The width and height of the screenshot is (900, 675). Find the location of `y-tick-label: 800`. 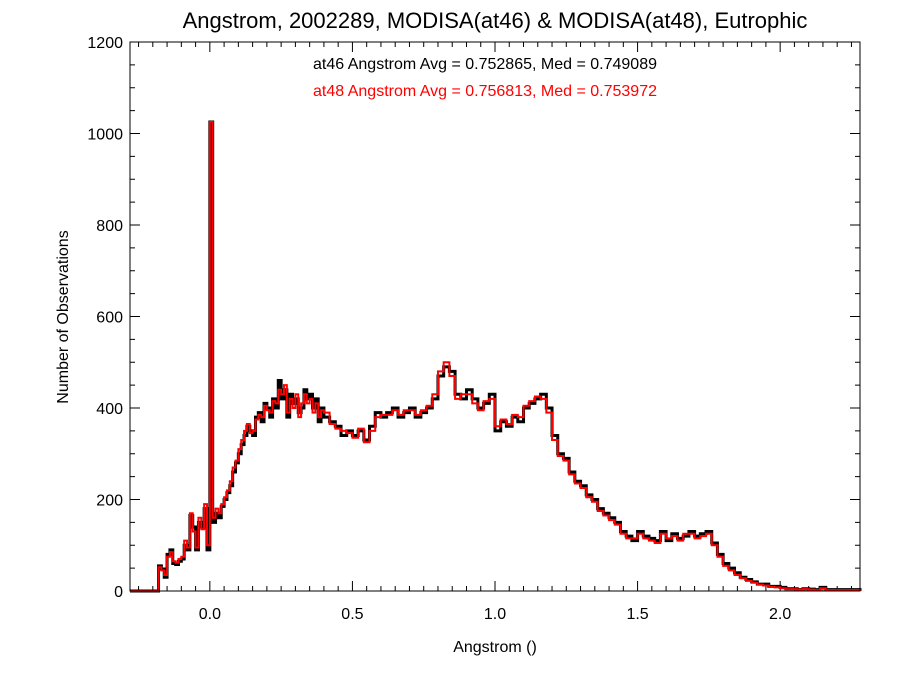

y-tick-label: 800 is located at coordinates (109, 226).